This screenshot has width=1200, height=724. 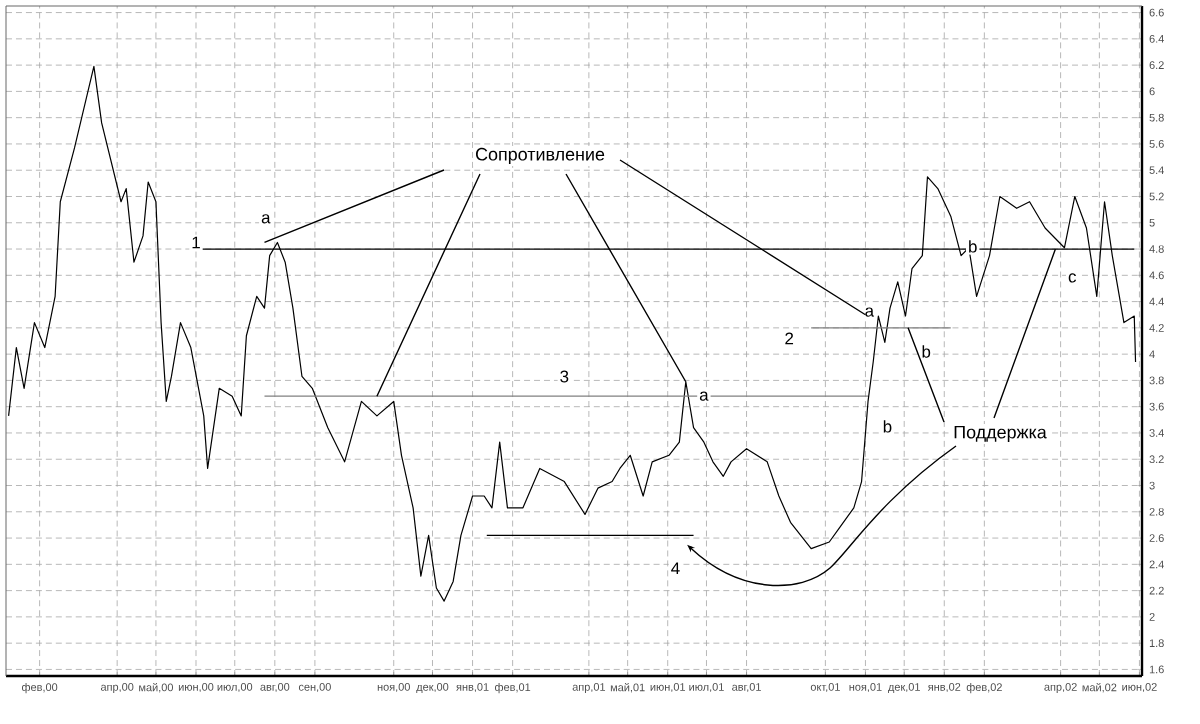 I want to click on annotation: c, so click(x=1072, y=278).